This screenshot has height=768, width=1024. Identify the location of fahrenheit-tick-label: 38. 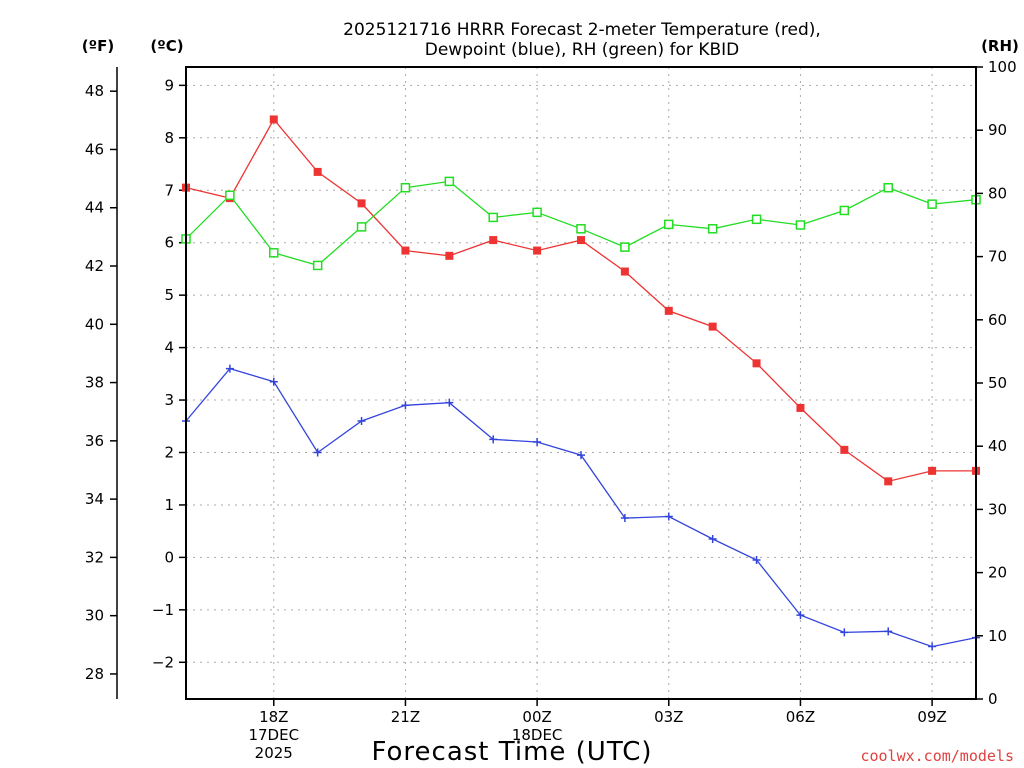
(94, 383).